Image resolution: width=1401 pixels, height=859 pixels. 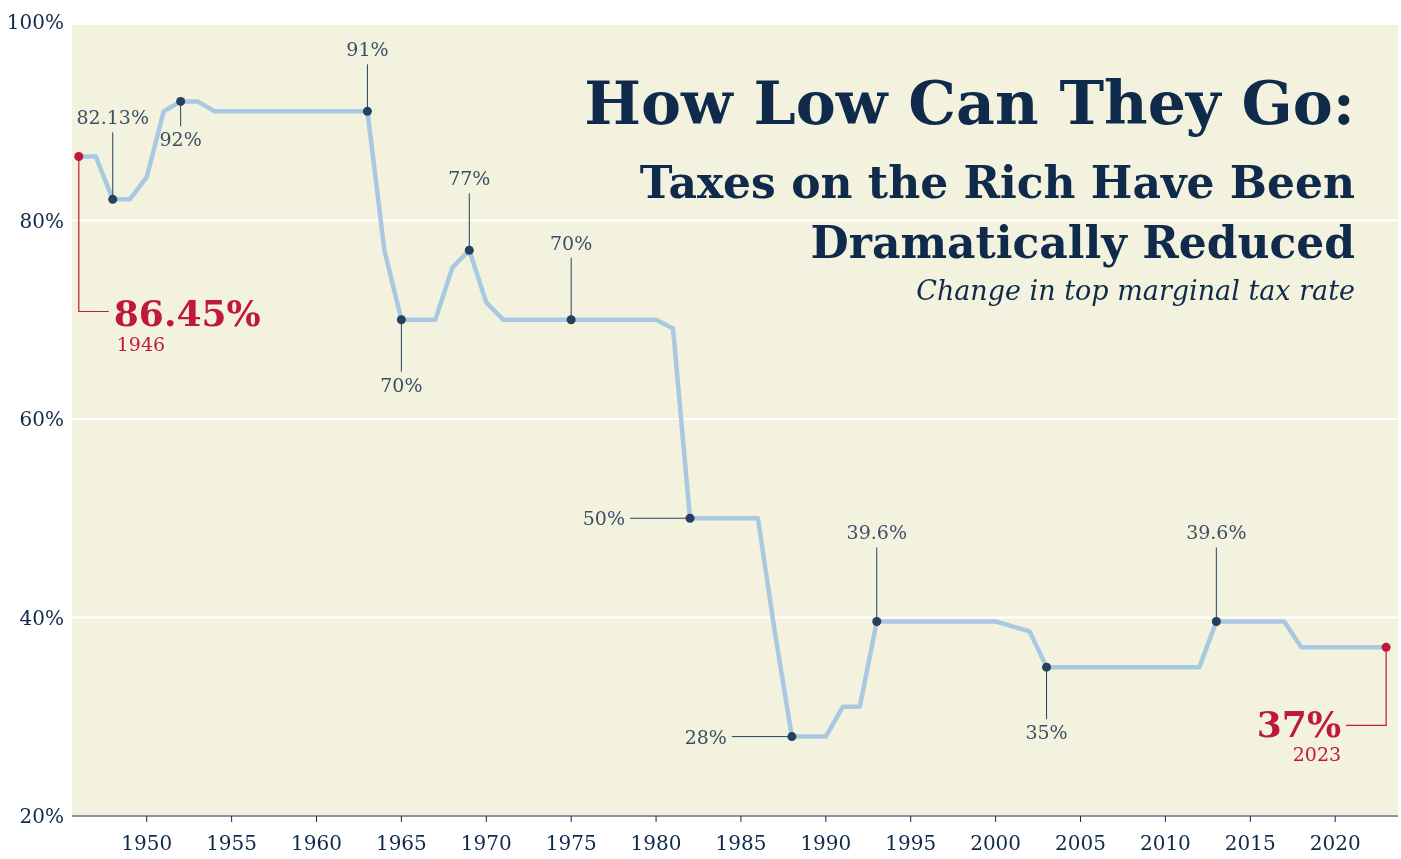 What do you see at coordinates (996, 843) in the screenshot?
I see `x-tick-label: 2000` at bounding box center [996, 843].